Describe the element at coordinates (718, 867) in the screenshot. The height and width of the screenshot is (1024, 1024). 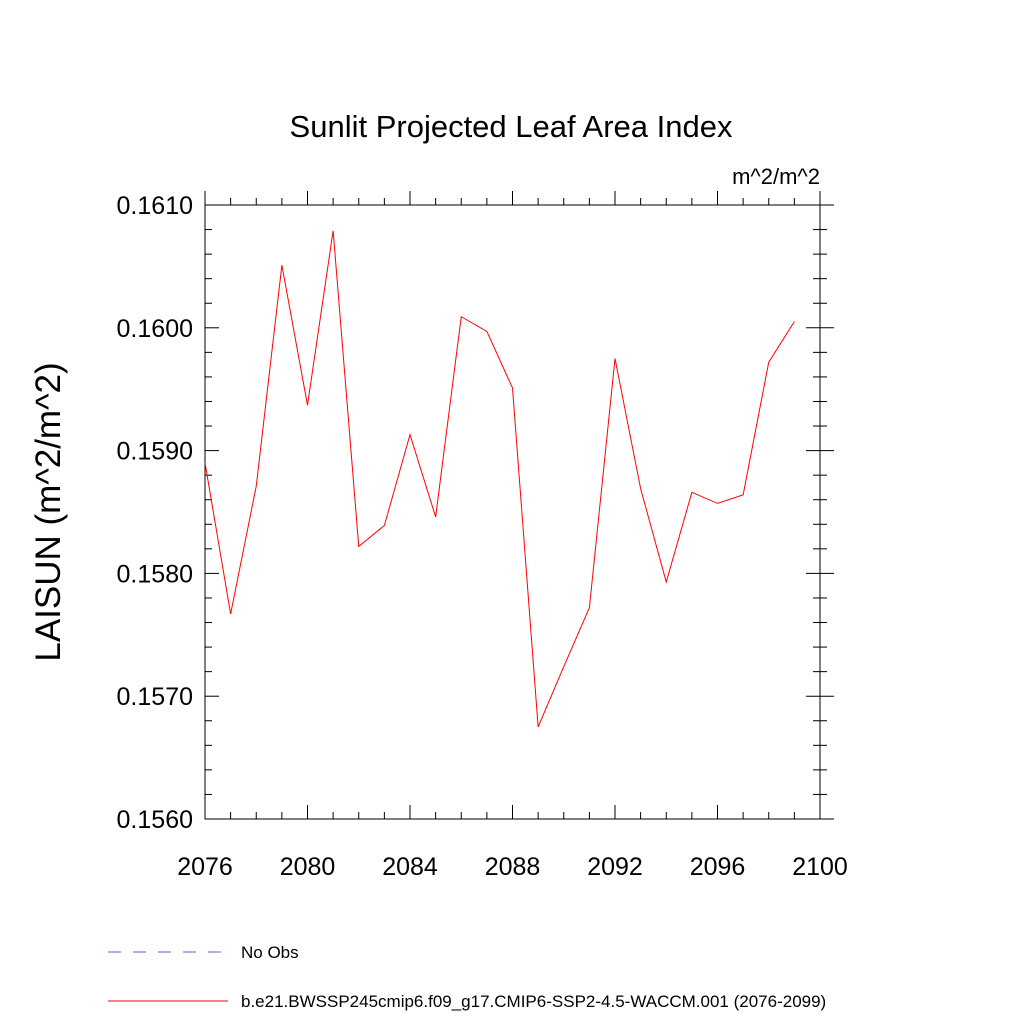
I see `x-tick-label: 2096` at that location.